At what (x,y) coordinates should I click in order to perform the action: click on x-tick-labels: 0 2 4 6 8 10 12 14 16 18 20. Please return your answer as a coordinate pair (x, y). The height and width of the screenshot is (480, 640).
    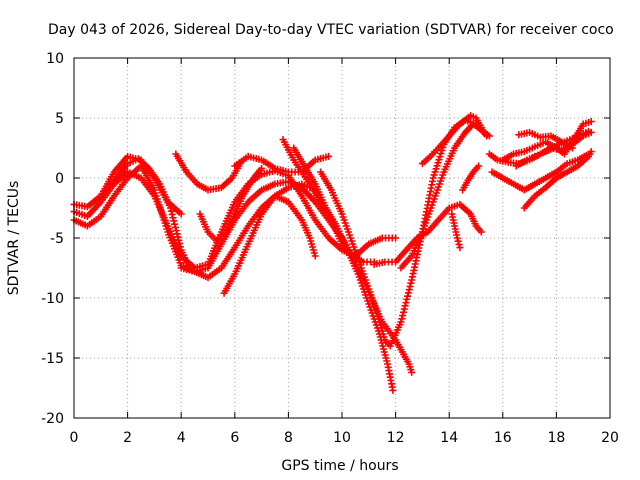
    Looking at the image, I should click on (344, 438).